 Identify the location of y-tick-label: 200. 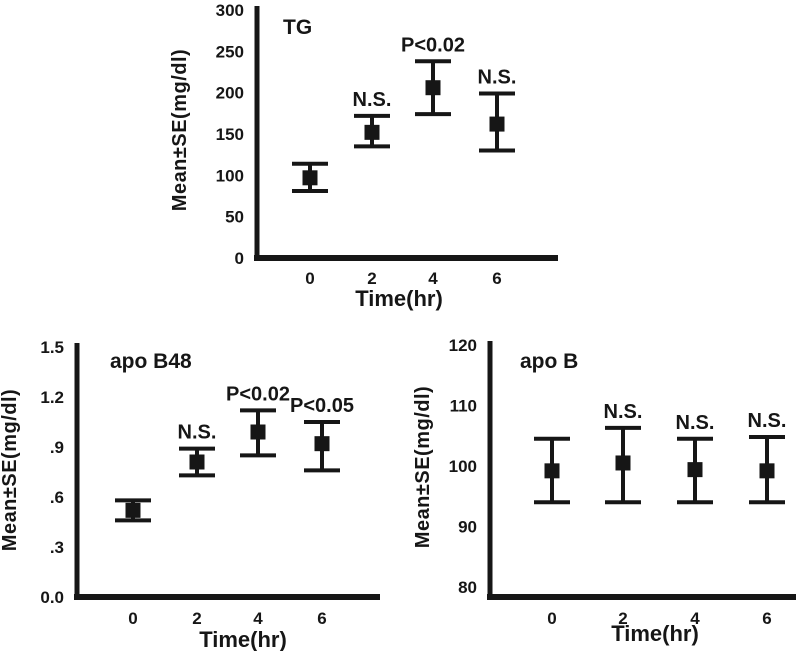
(230, 93).